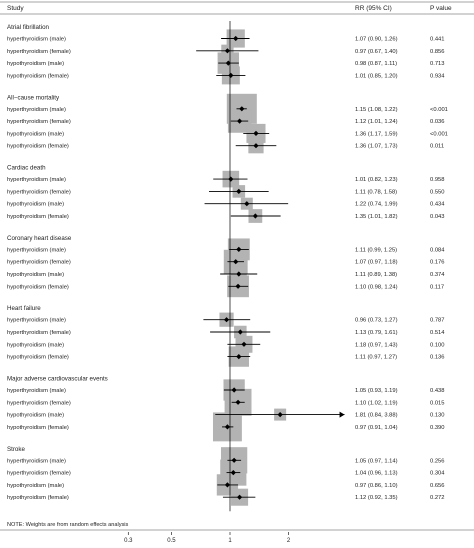 The image size is (474, 548). Describe the element at coordinates (437, 205) in the screenshot. I see `row-p-value: 0.434` at that location.